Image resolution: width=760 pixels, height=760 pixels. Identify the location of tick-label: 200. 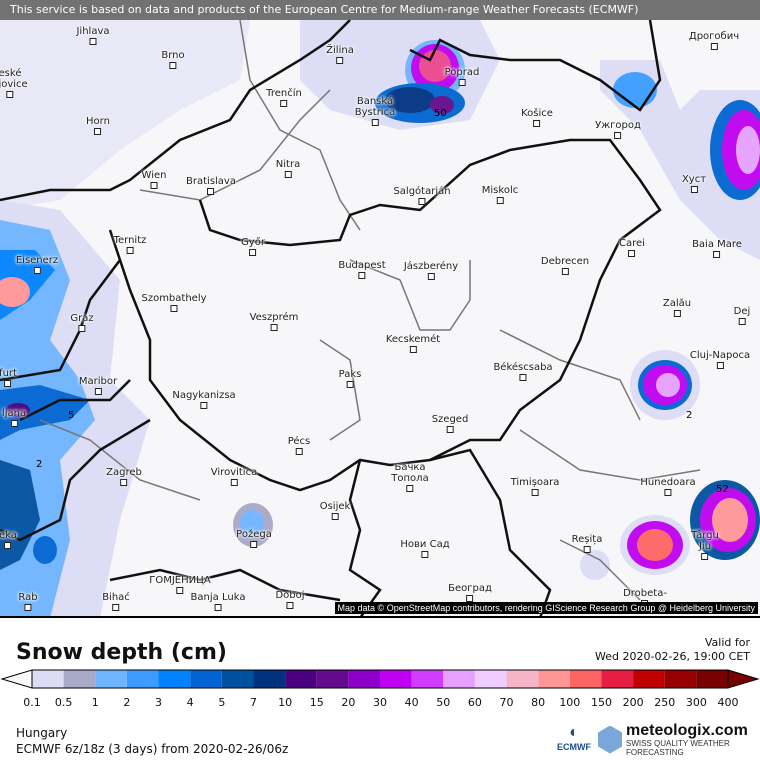
(633, 702).